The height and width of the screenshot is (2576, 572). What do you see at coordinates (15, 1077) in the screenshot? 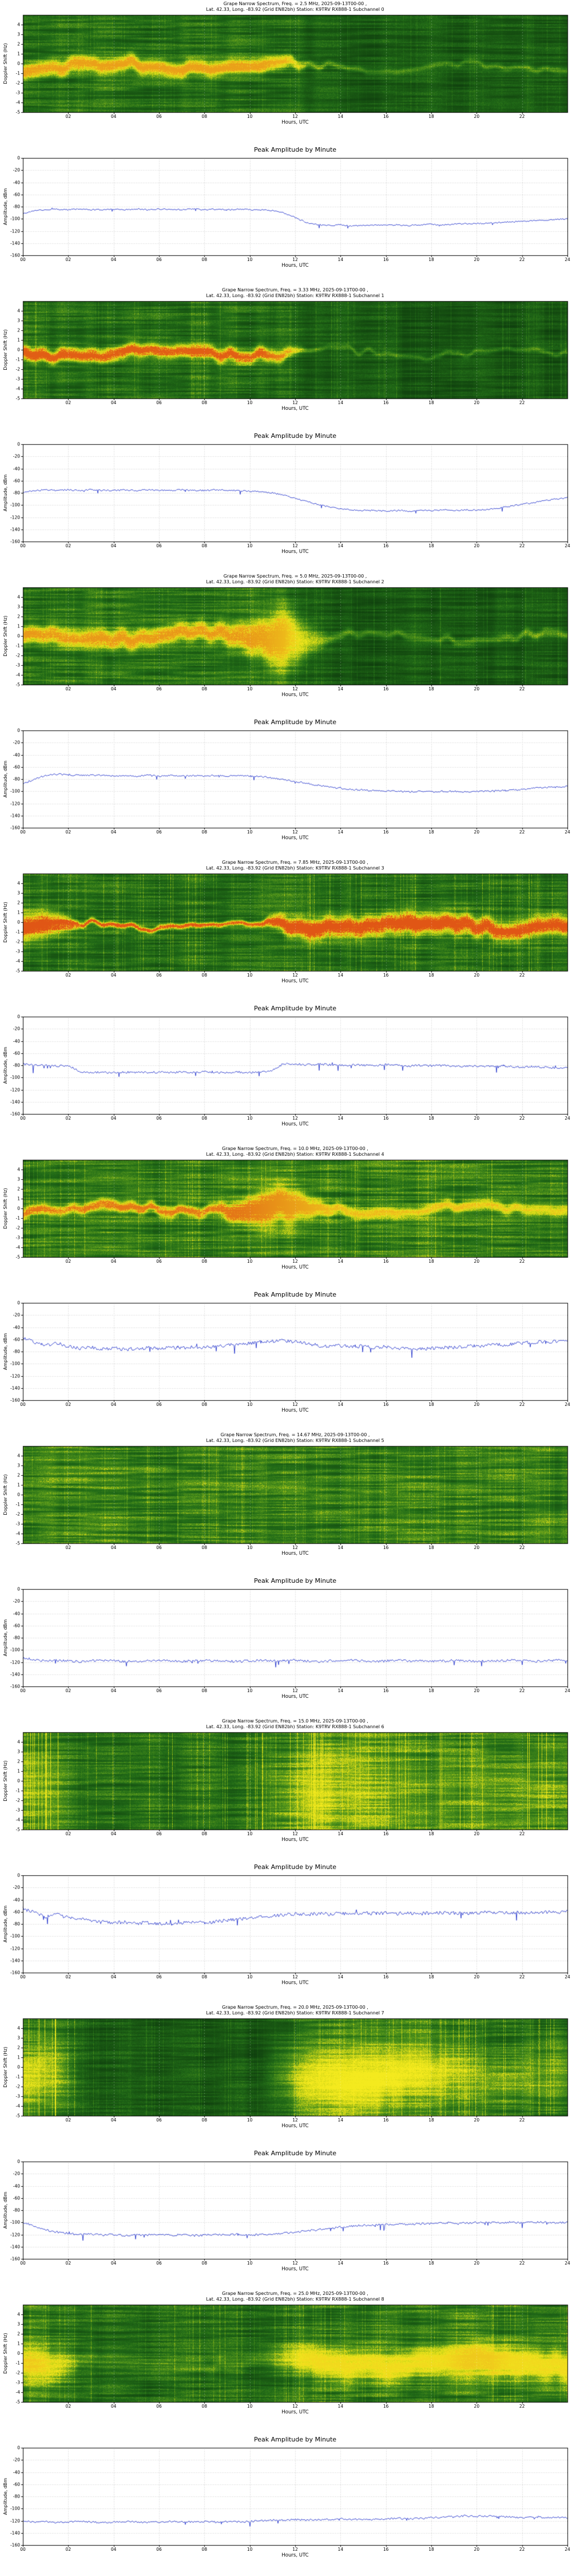
I see `y-tick-label: -100` at bounding box center [15, 1077].